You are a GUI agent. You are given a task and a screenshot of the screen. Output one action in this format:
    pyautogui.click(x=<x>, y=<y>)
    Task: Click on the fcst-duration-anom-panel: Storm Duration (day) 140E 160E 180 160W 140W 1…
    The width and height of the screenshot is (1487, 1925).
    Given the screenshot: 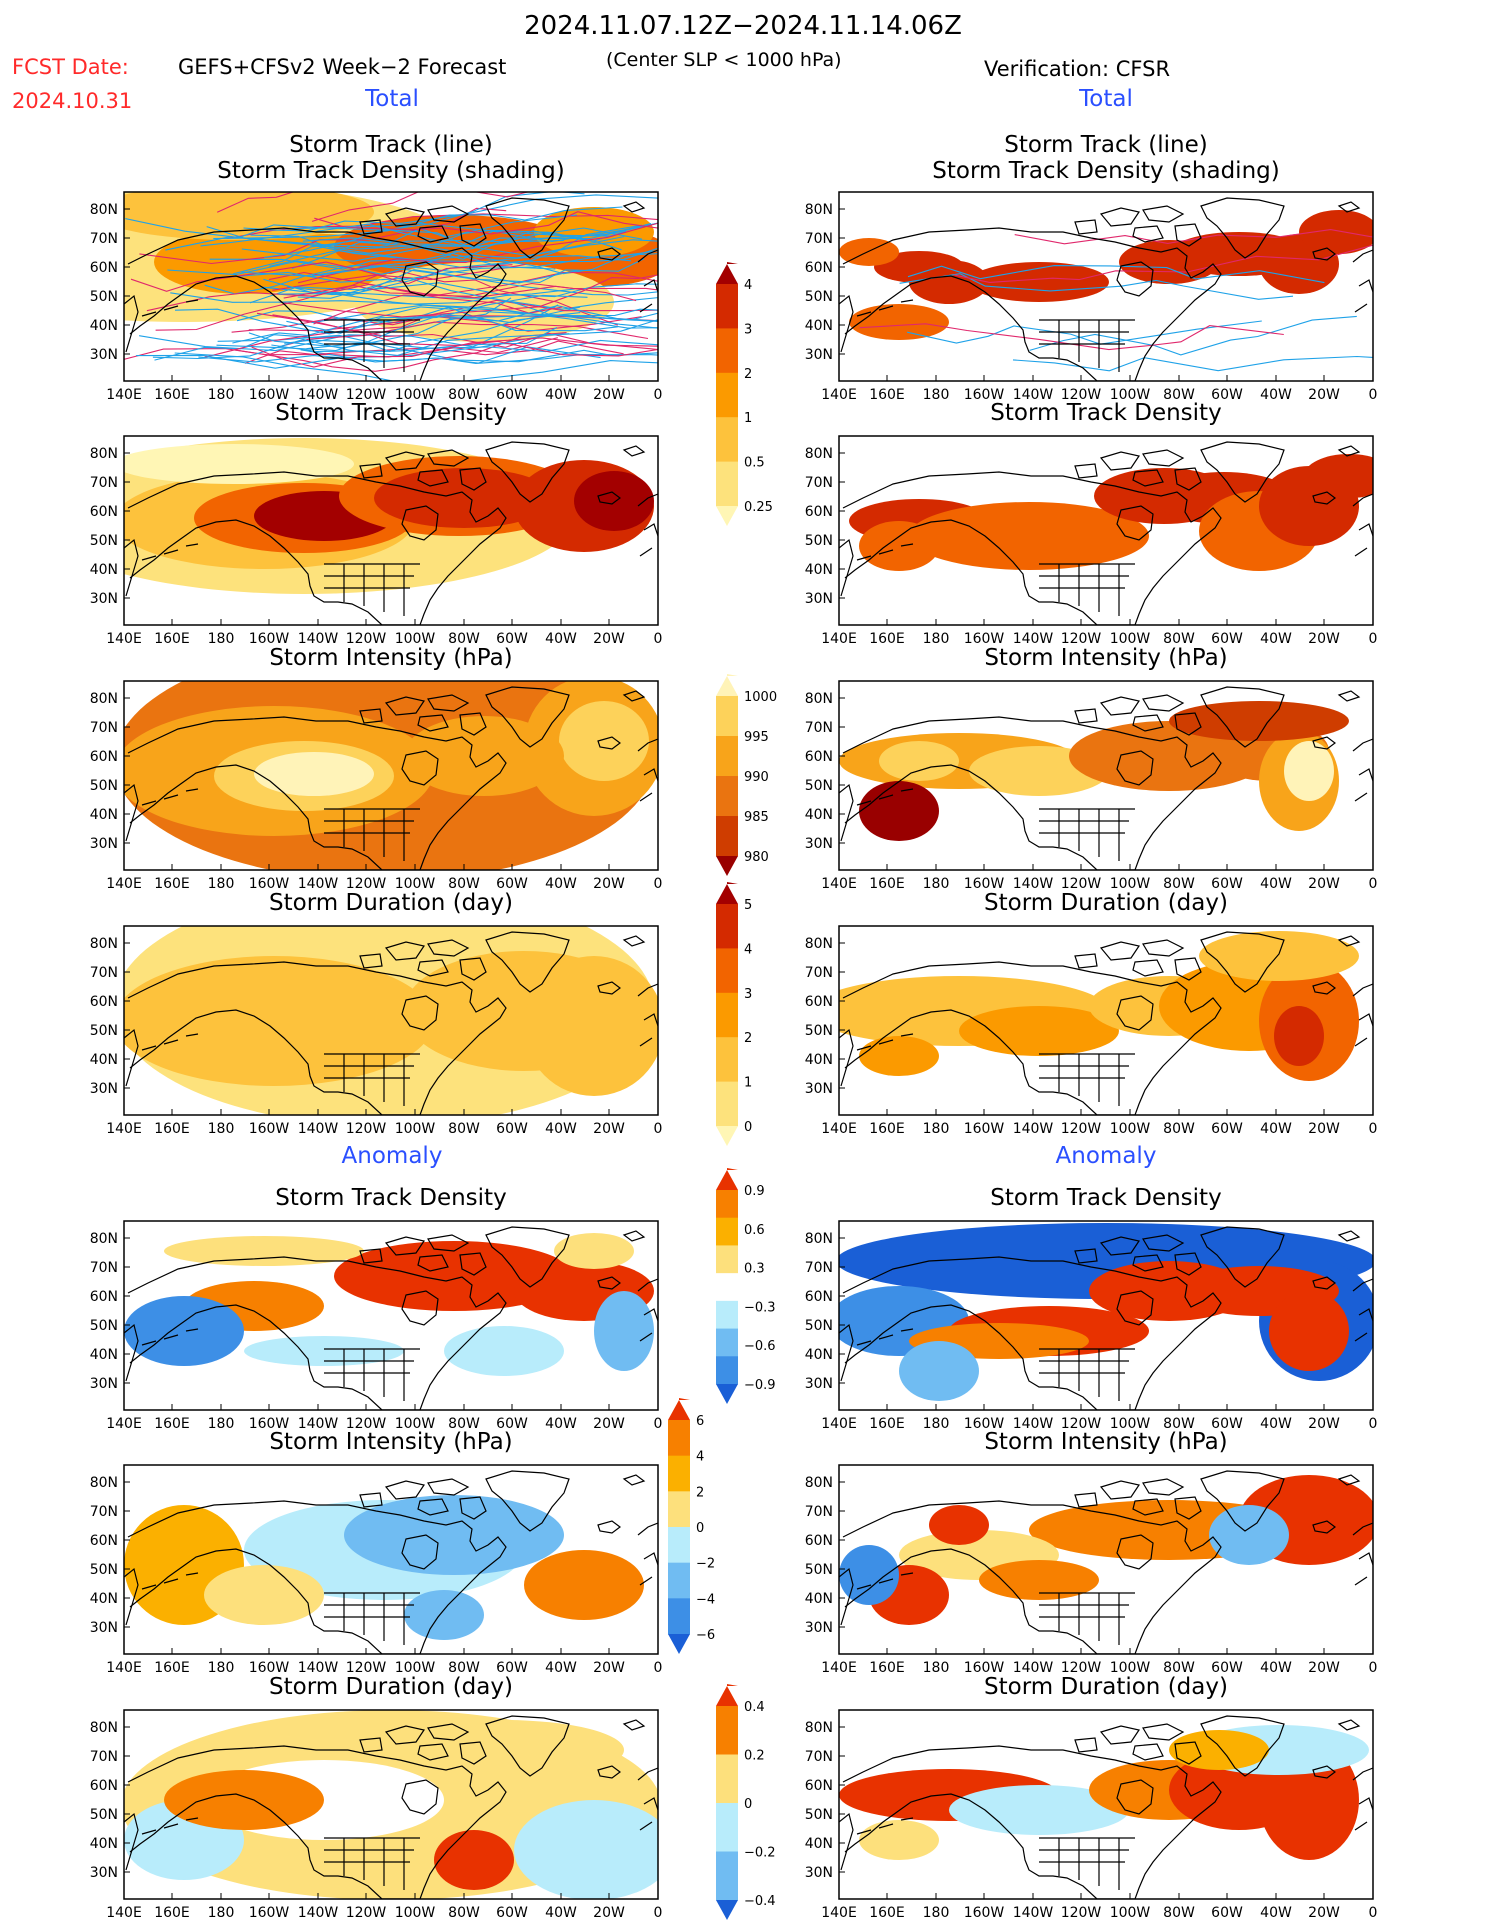 What is the action you would take?
    pyautogui.click(x=376, y=1797)
    